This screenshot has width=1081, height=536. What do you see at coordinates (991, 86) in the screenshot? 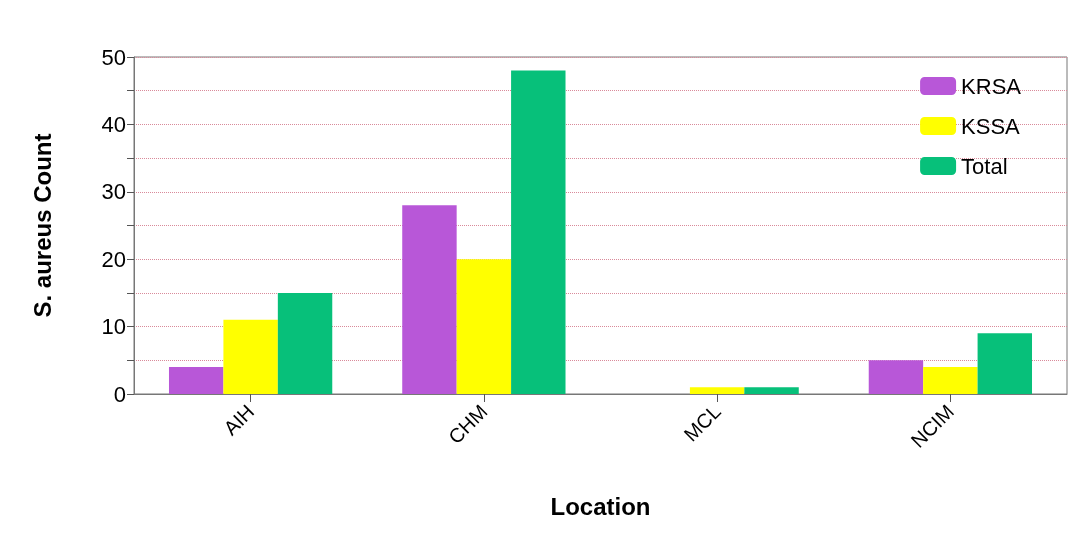
I see `legend-label: KRSA` at bounding box center [991, 86].